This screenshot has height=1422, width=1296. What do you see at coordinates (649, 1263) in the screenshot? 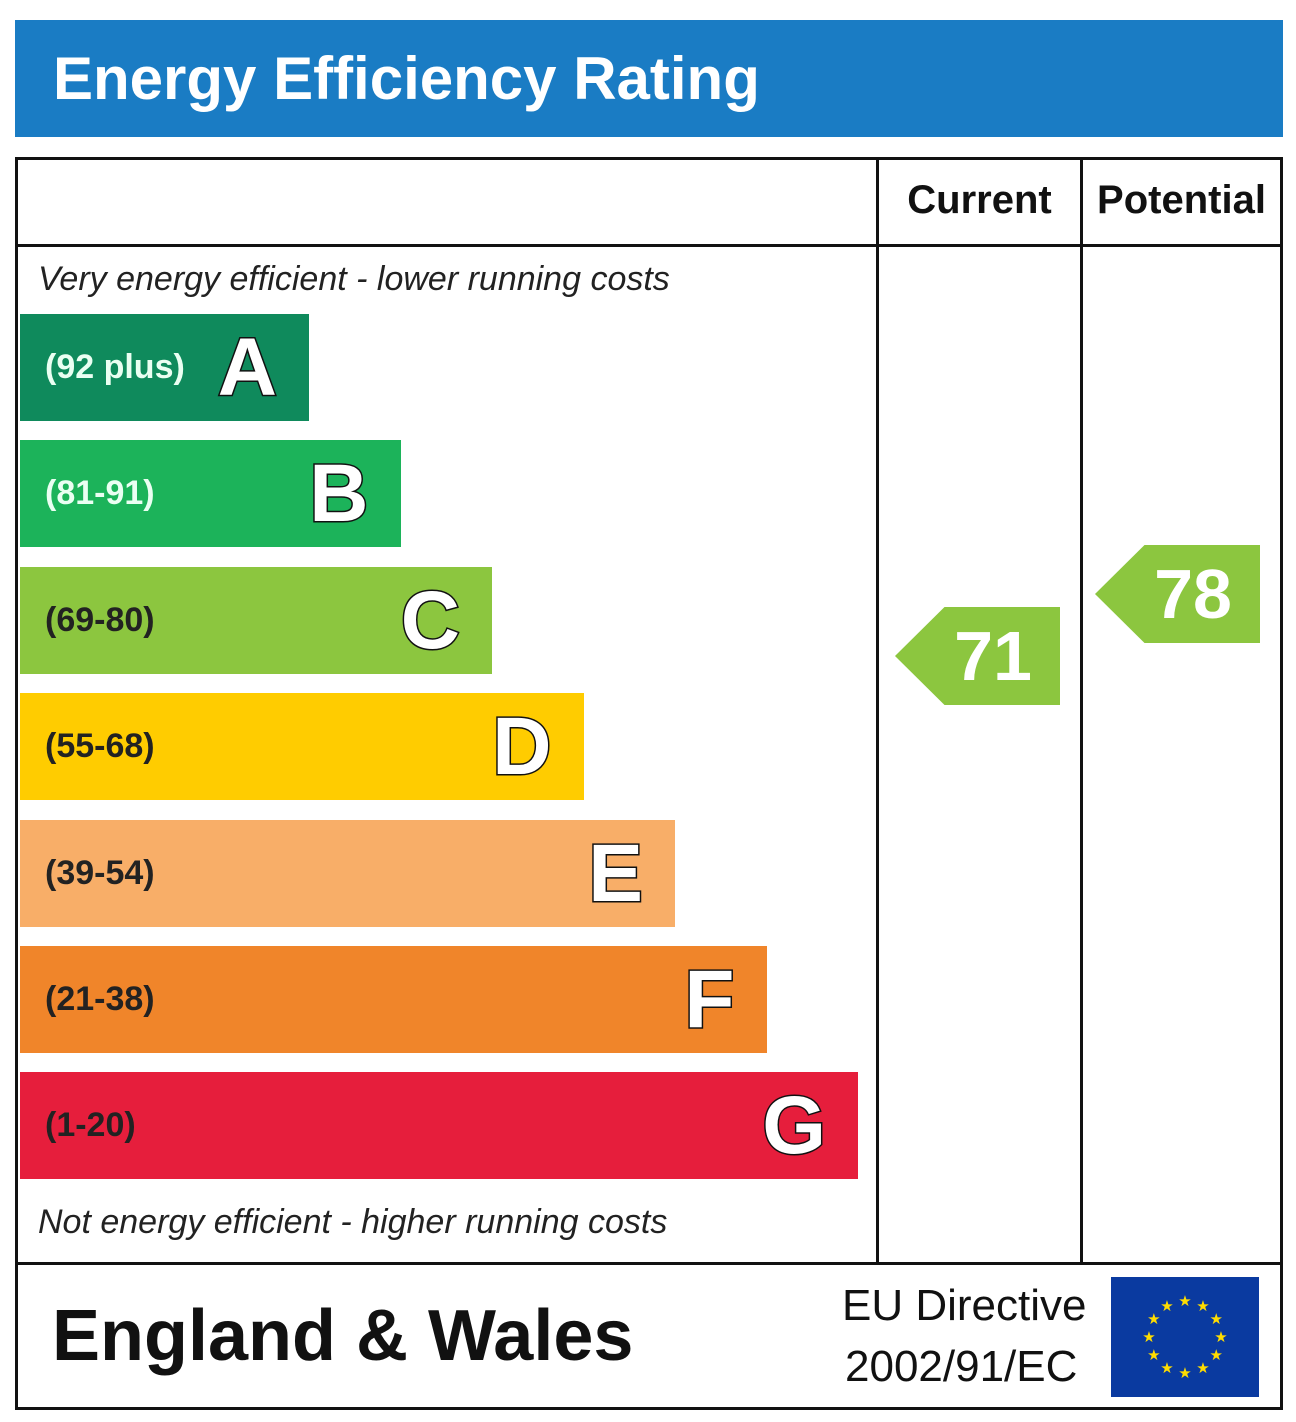
I see `footer-divider` at bounding box center [649, 1263].